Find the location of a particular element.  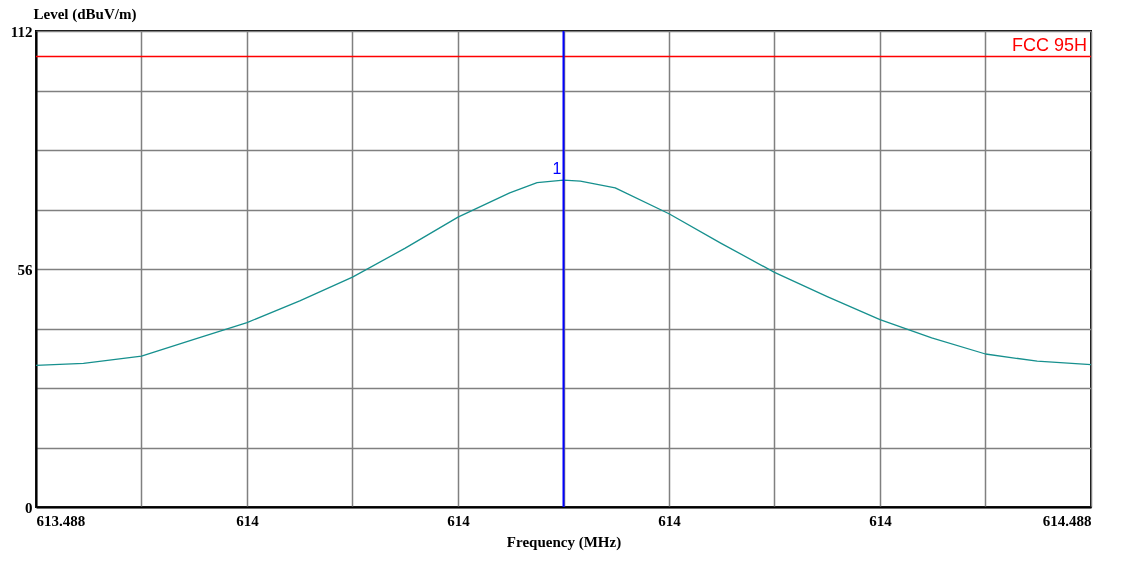

y-tick-label: 112 is located at coordinates (21, 31).